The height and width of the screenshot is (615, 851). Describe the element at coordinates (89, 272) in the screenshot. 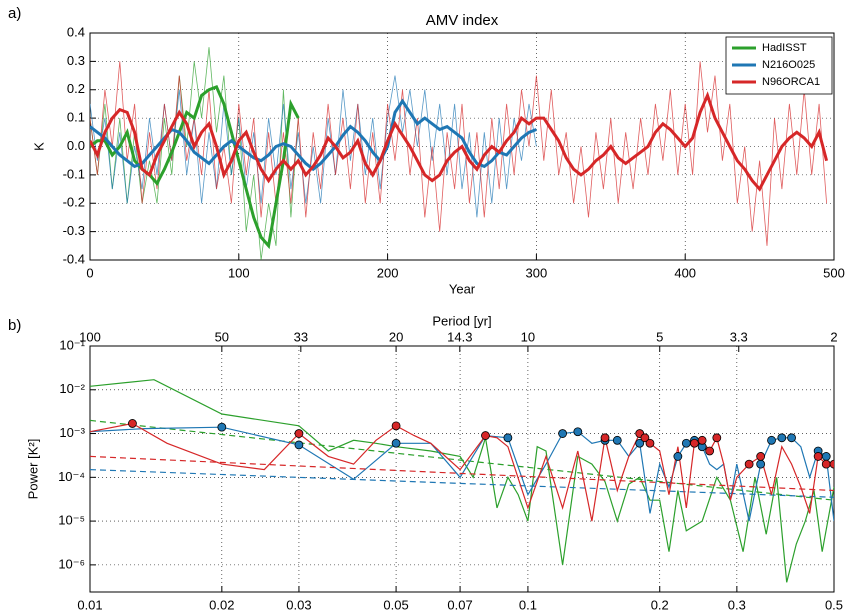

I see `x-tick-label: 0` at that location.